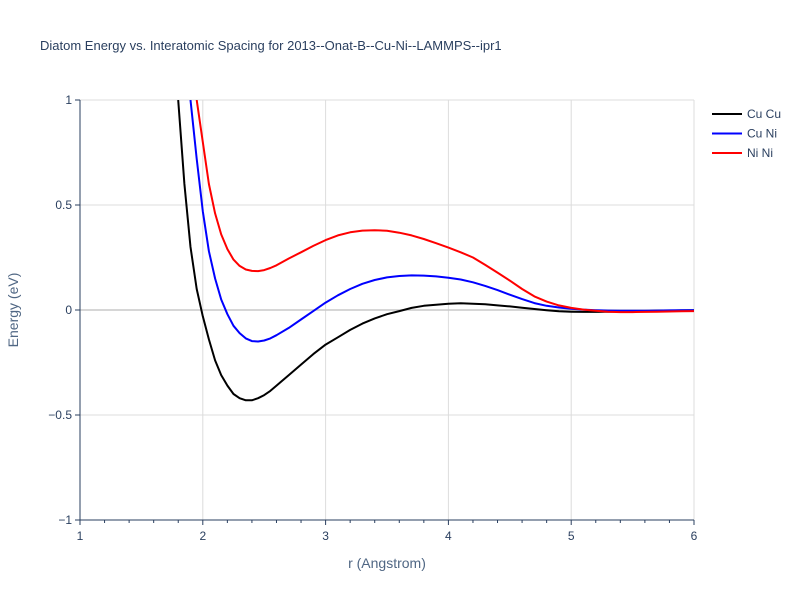 This screenshot has width=800, height=600. I want to click on x-tick-label: 5, so click(571, 536).